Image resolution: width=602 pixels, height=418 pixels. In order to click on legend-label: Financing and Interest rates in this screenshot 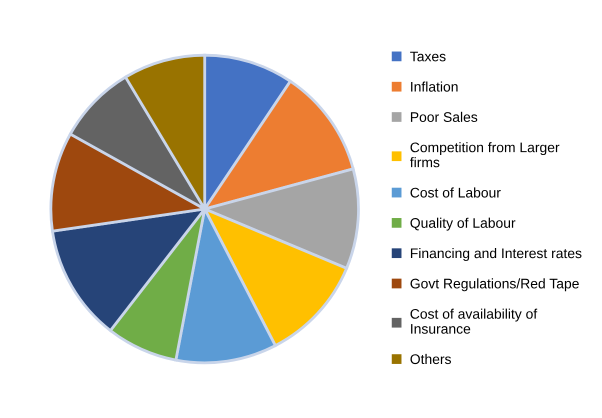, I will do `click(496, 254)`.